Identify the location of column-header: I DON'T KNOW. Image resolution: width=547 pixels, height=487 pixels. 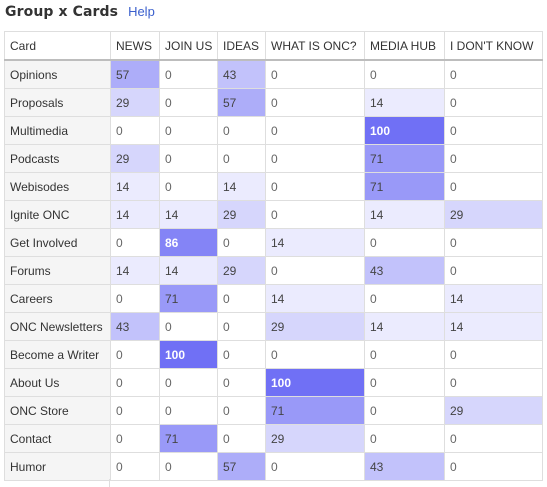
(493, 46).